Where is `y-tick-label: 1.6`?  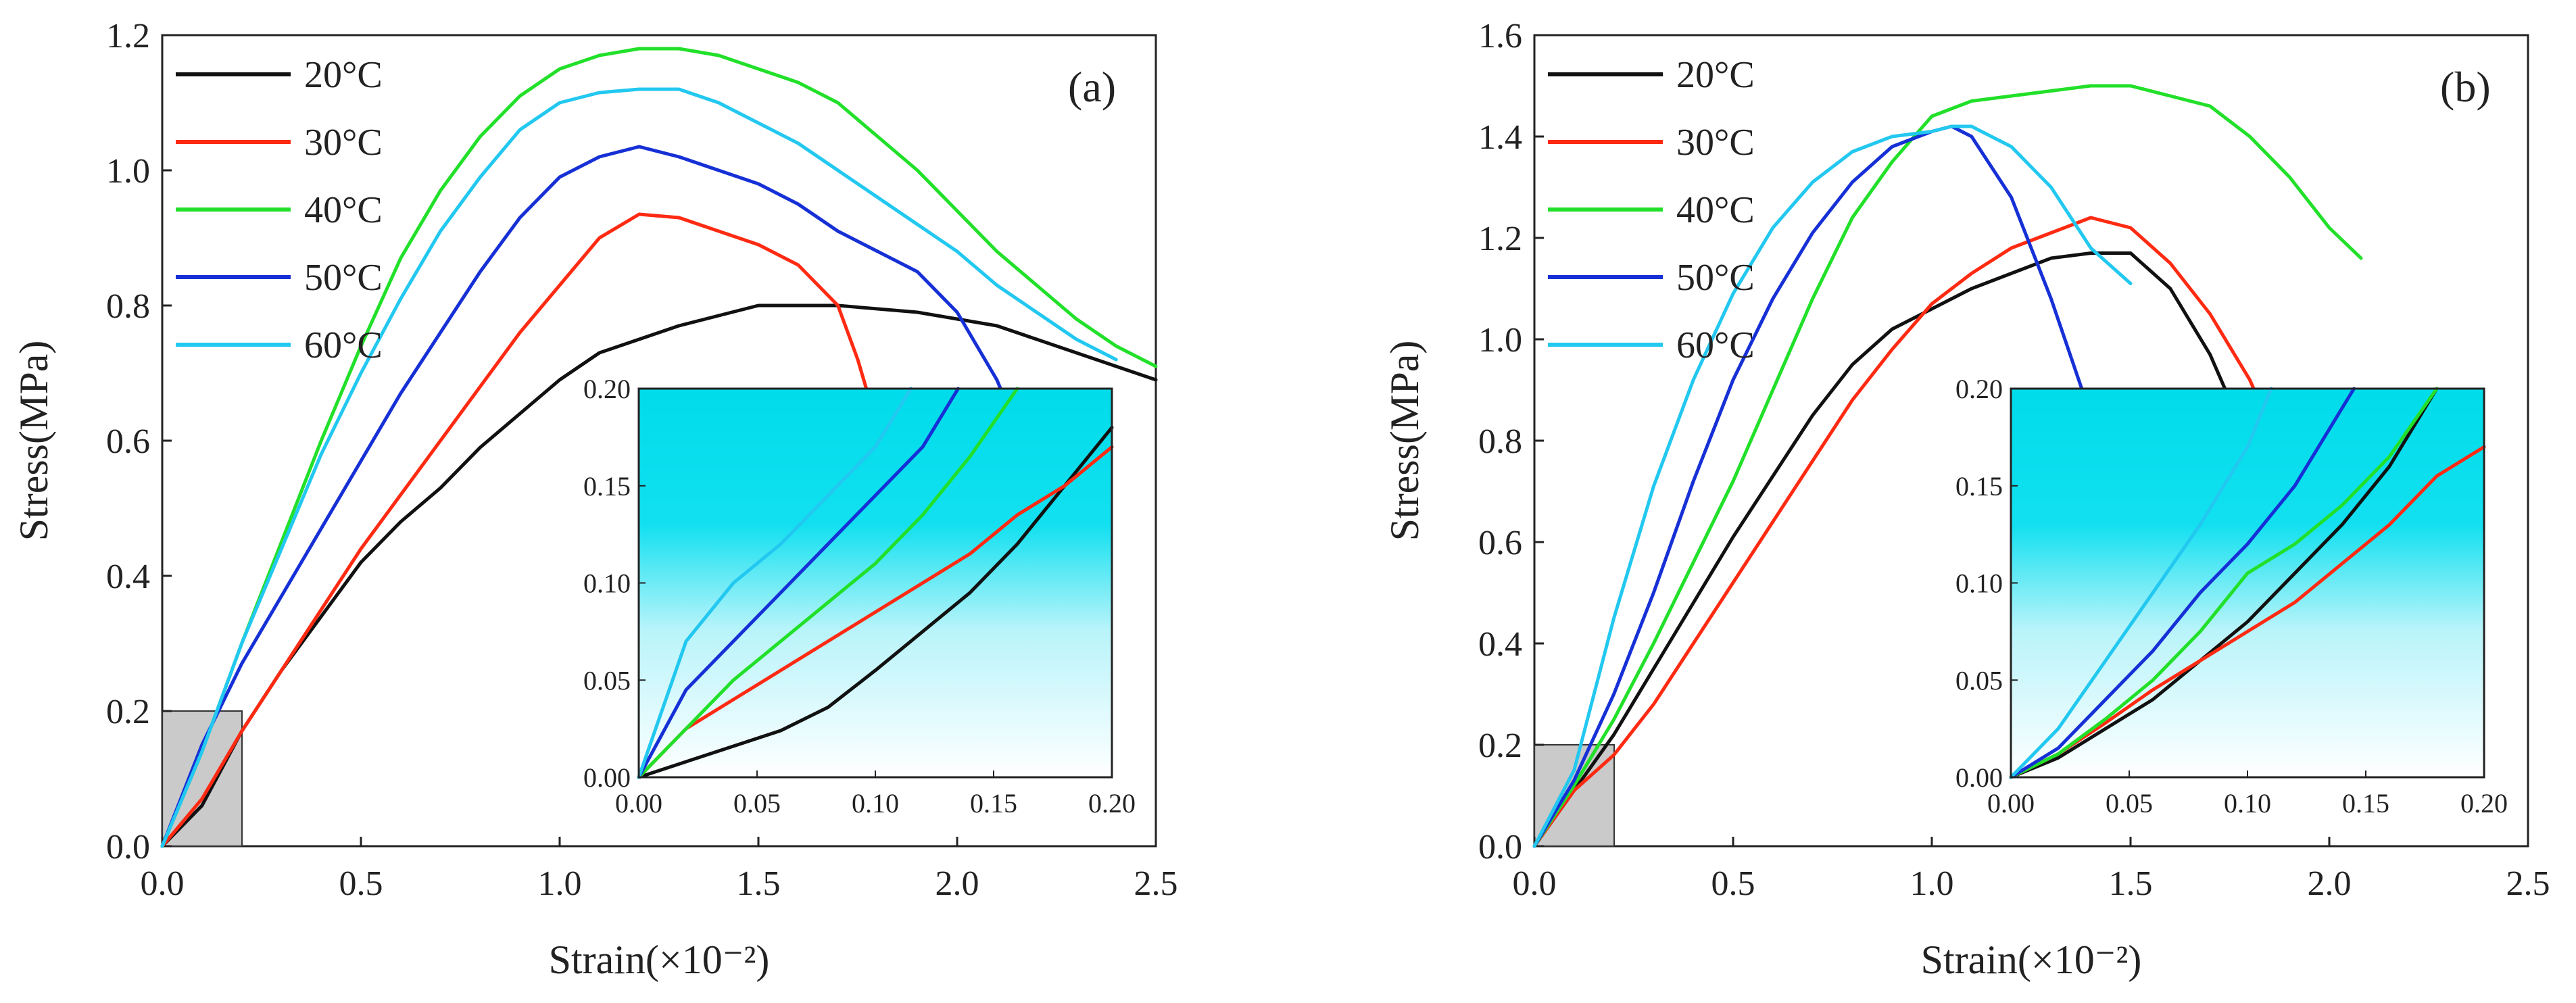 y-tick-label: 1.6 is located at coordinates (1500, 36).